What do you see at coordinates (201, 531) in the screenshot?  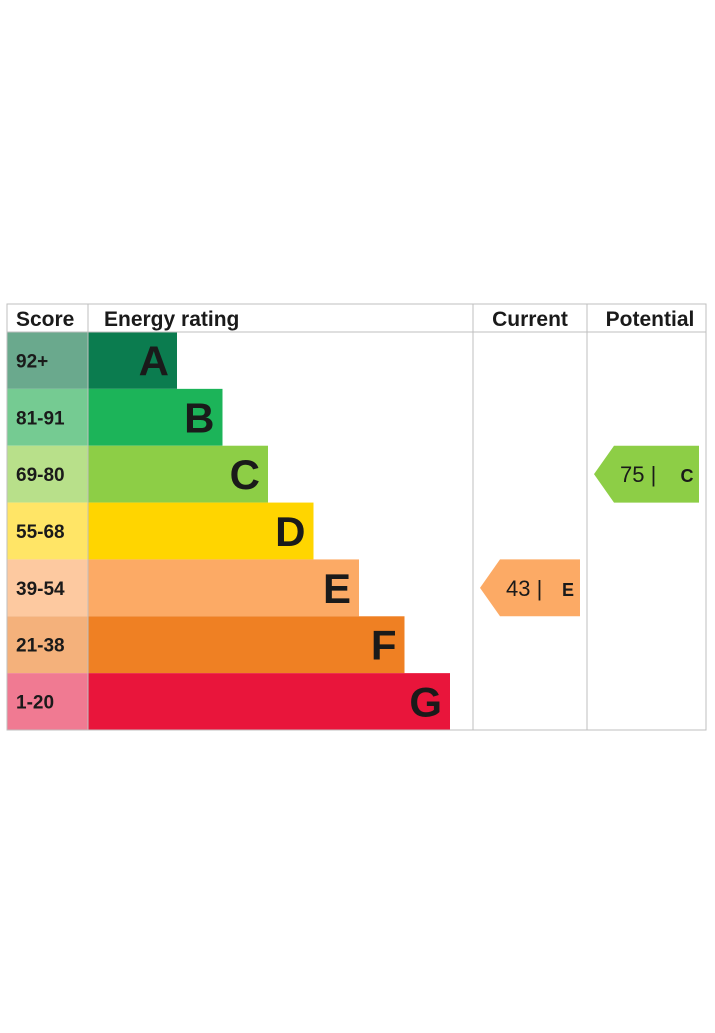 I see `band-bar-d` at bounding box center [201, 531].